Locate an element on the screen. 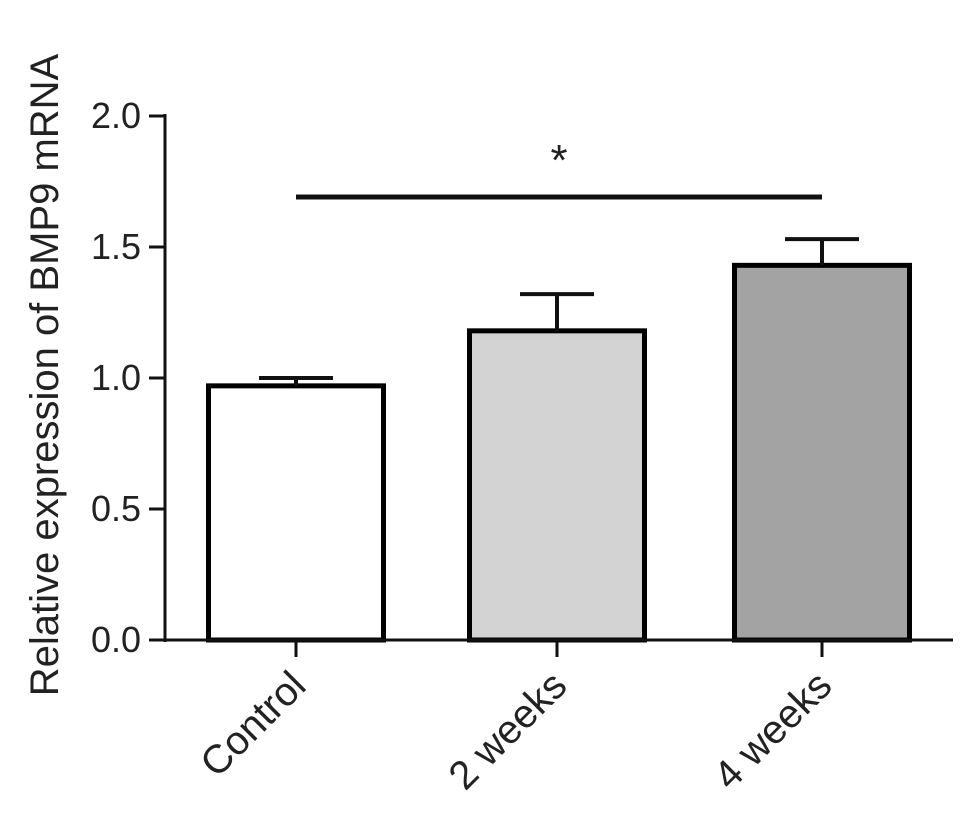 The image size is (969, 816). y-tick-label-4: 2.0 is located at coordinates (116, 115).